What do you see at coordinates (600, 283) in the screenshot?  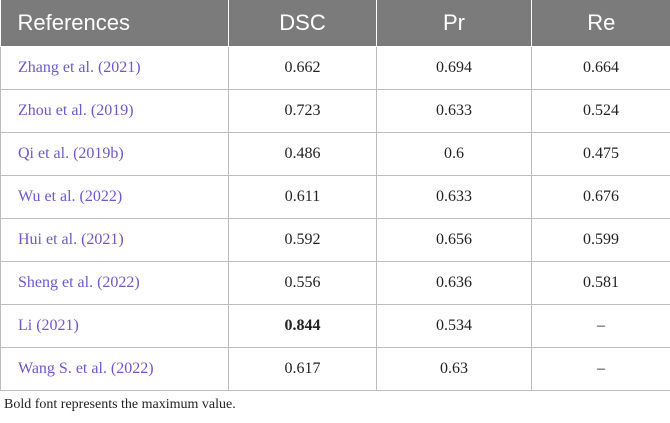 I see `re-cell: 0.581` at bounding box center [600, 283].